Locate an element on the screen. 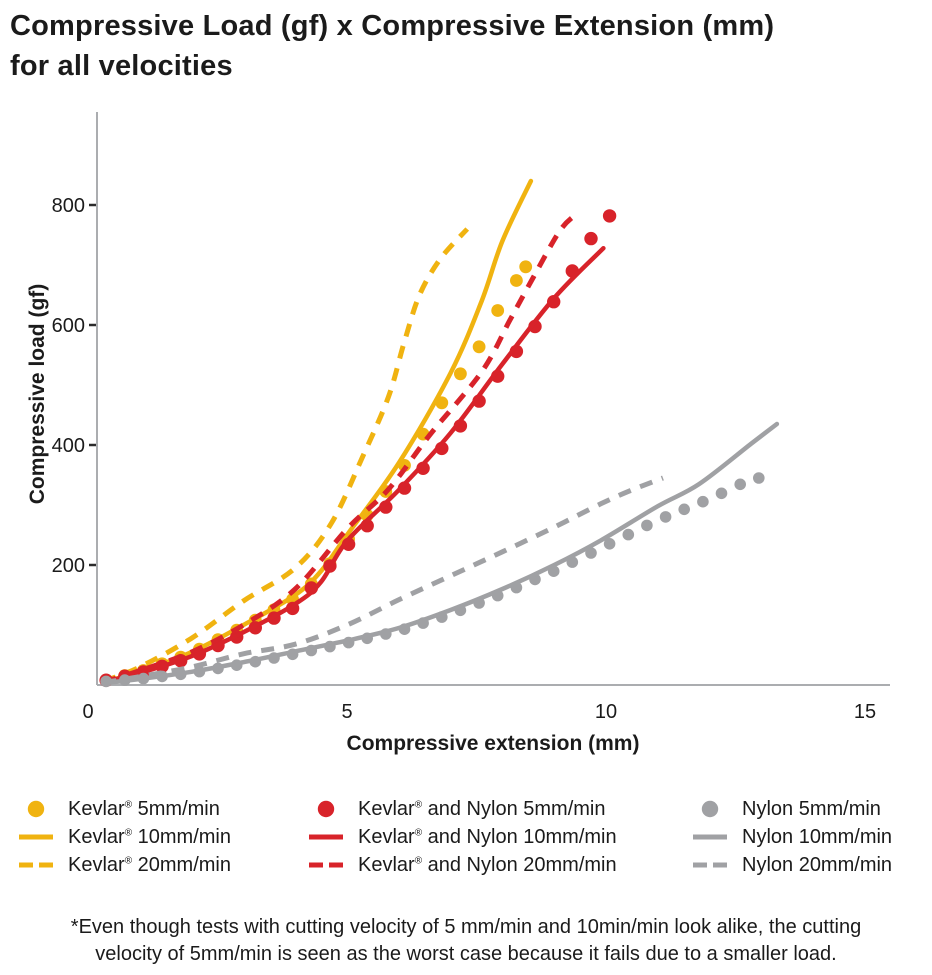 This screenshot has width=932, height=975. y-tick-label: 800 is located at coordinates (68, 206).